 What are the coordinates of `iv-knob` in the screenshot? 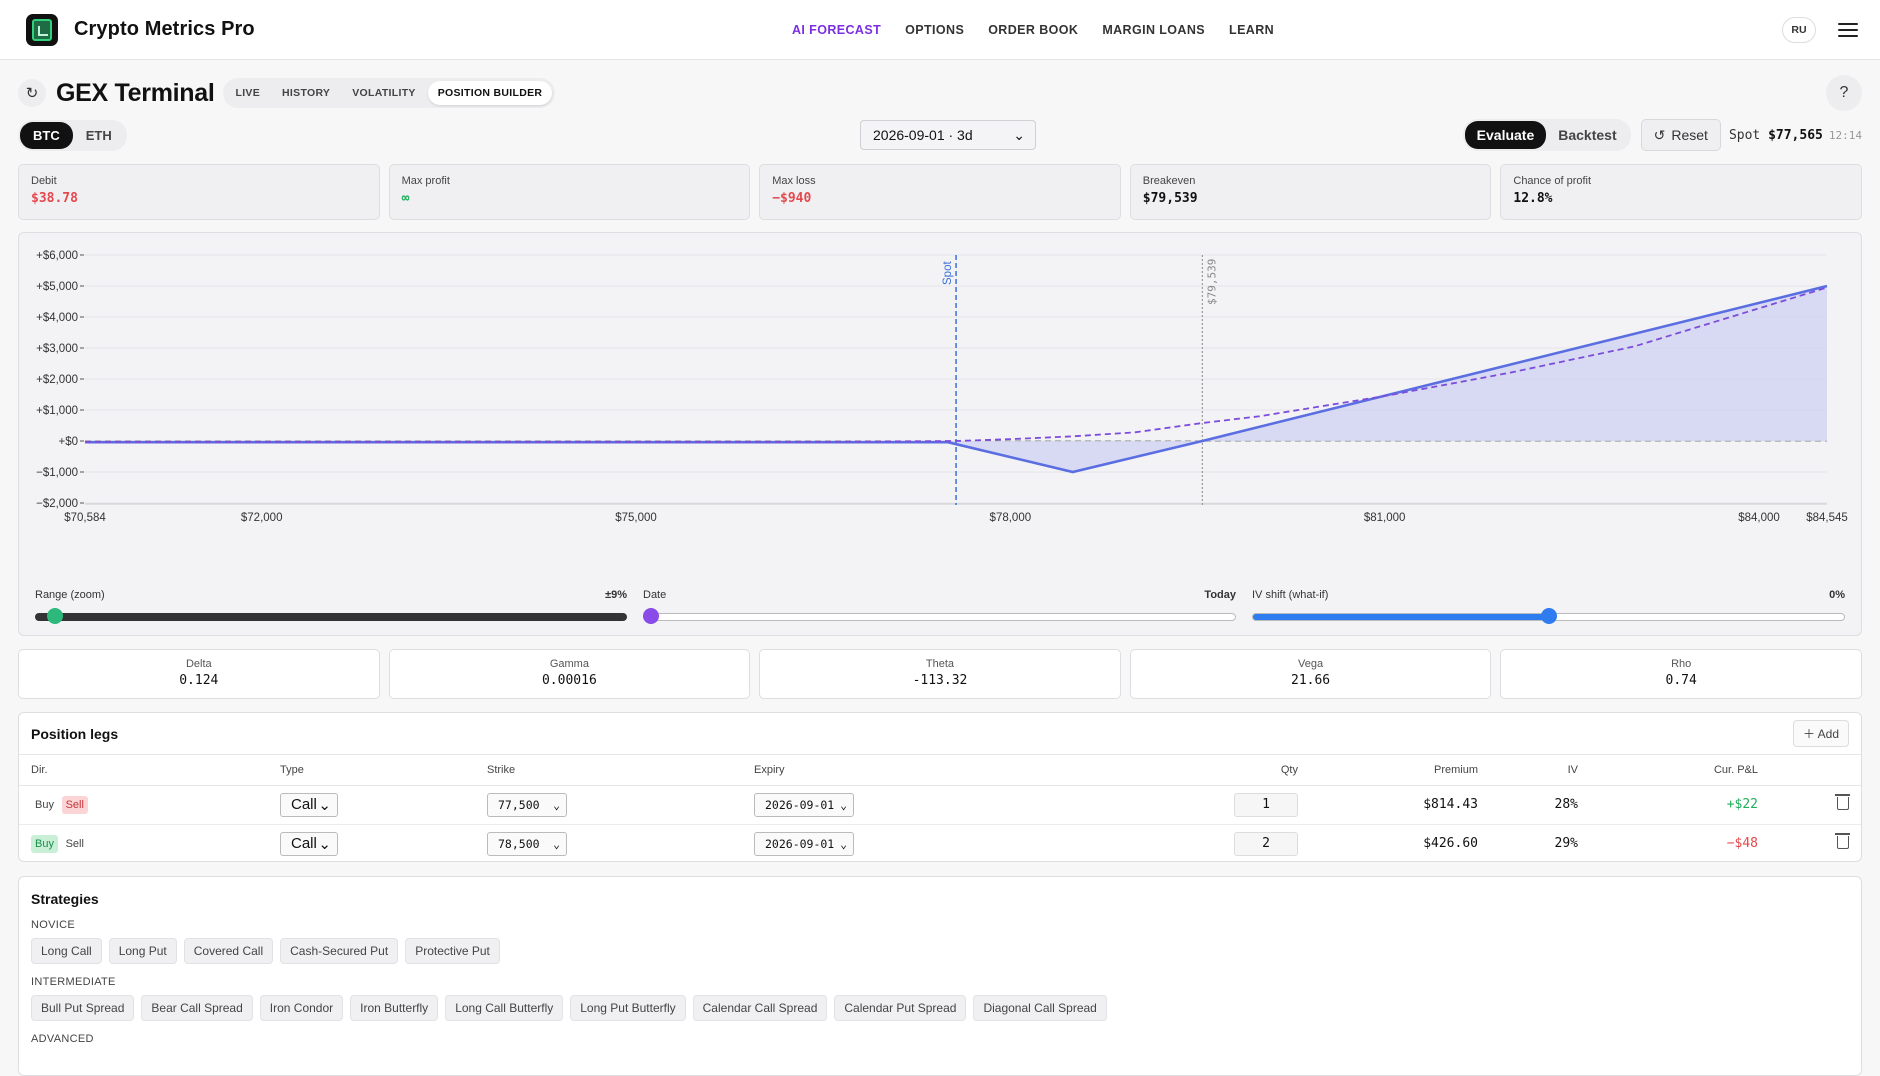 It's located at (1548, 616).